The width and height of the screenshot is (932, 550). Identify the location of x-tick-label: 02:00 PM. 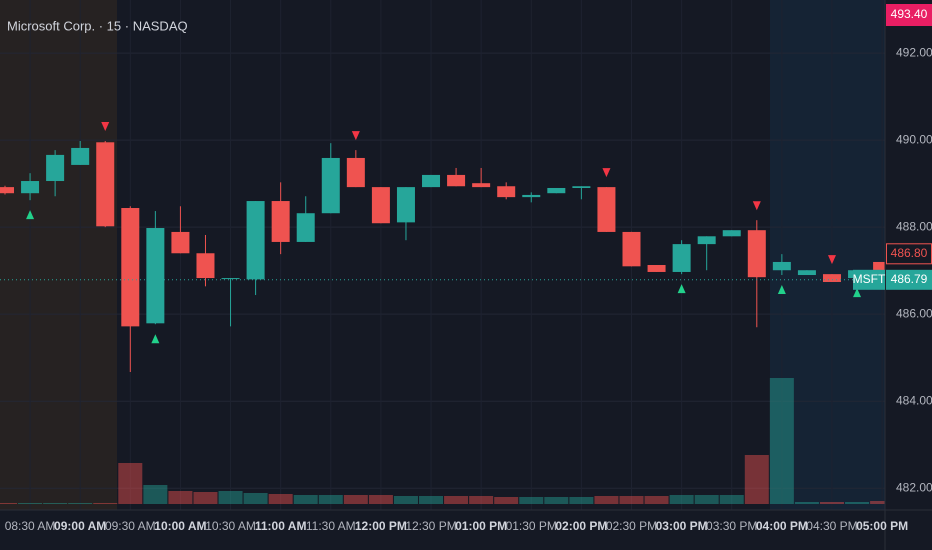
(581, 526).